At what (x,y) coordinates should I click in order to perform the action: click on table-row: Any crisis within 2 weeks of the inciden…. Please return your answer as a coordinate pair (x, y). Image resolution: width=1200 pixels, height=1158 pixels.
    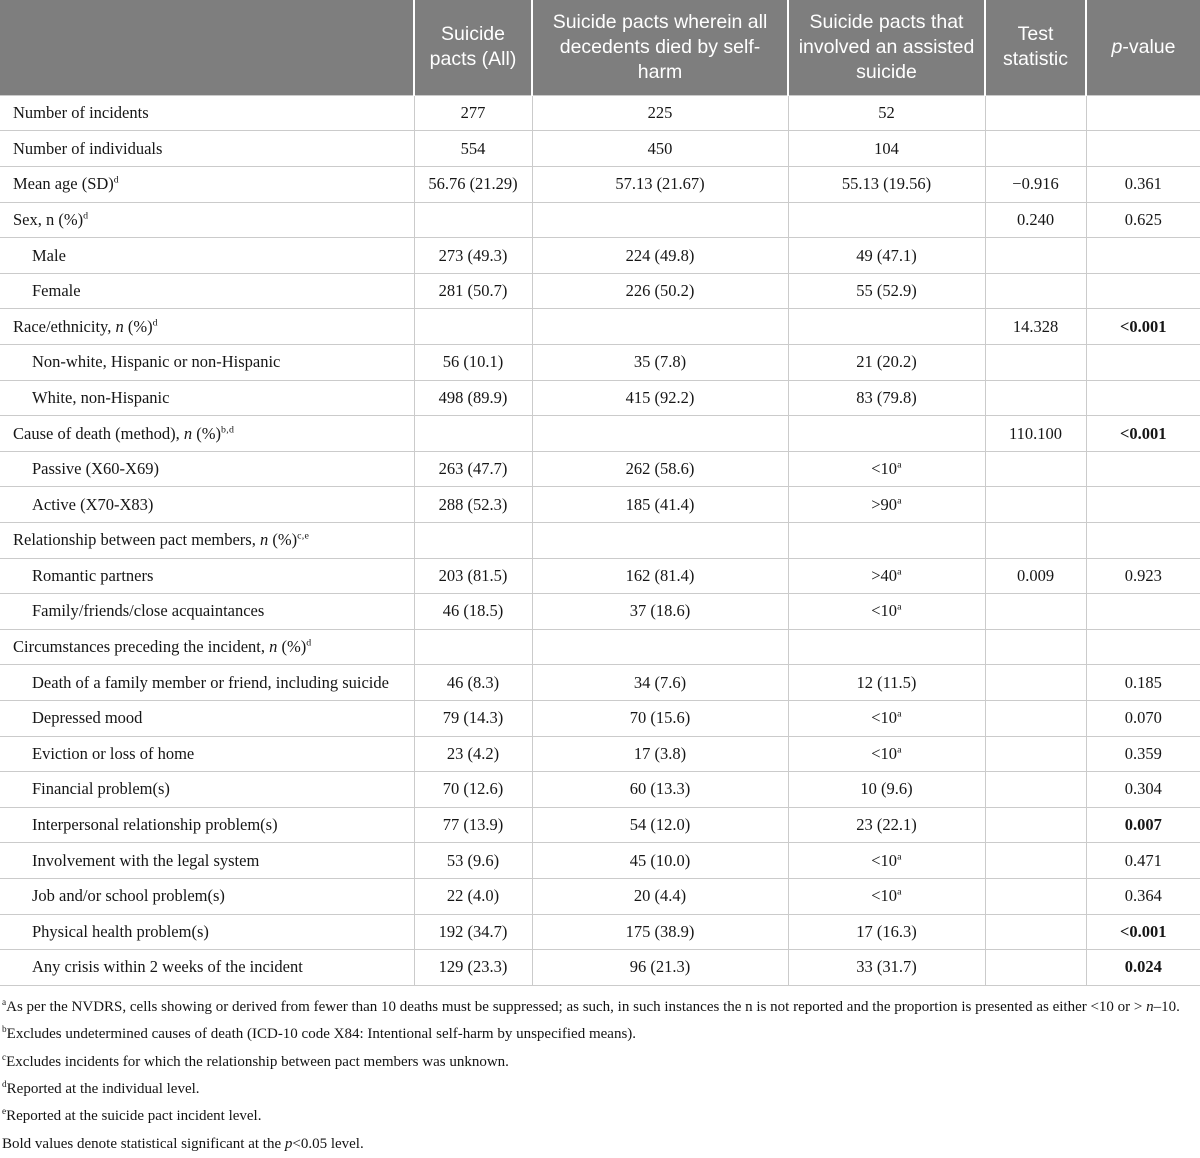
    Looking at the image, I should click on (600, 967).